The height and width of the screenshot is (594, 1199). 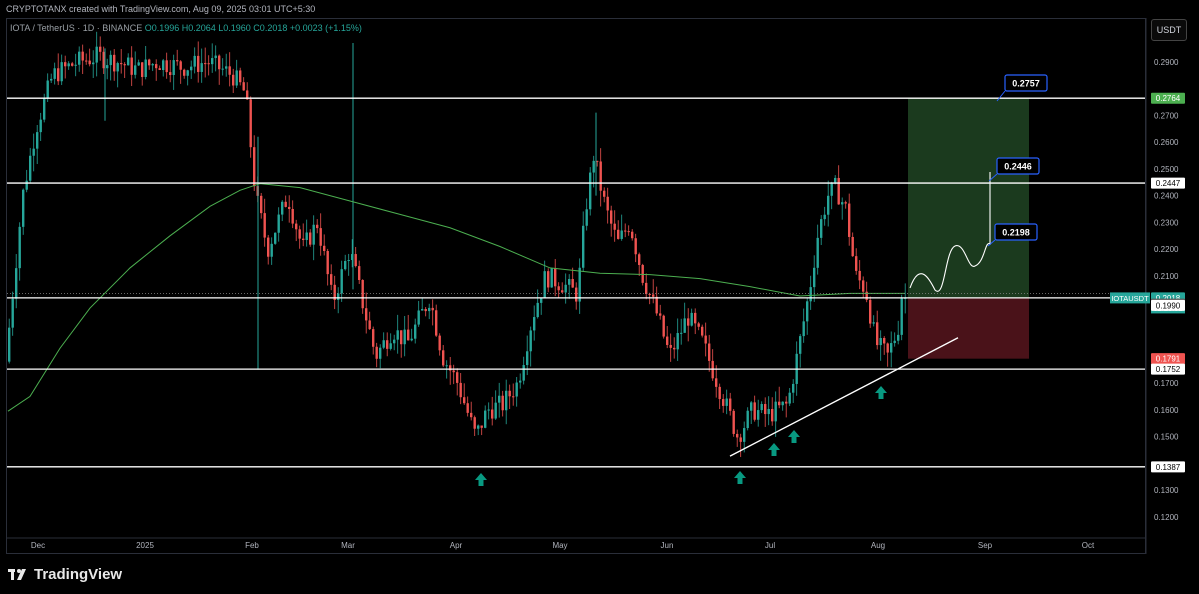 What do you see at coordinates (770, 545) in the screenshot?
I see `x-axis-tick-label: Jul` at bounding box center [770, 545].